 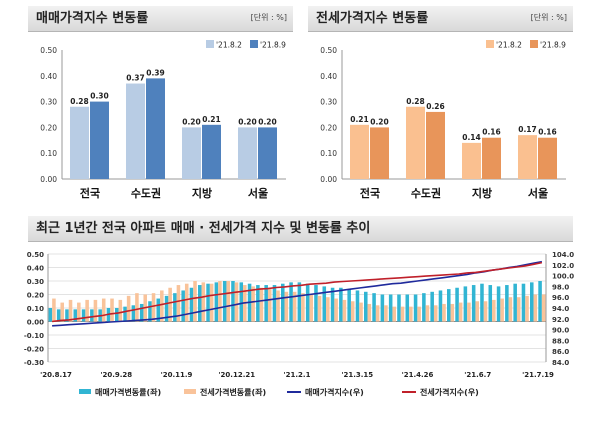 What do you see at coordinates (146, 193) in the screenshot?
I see `category-label: 수도권` at bounding box center [146, 193].